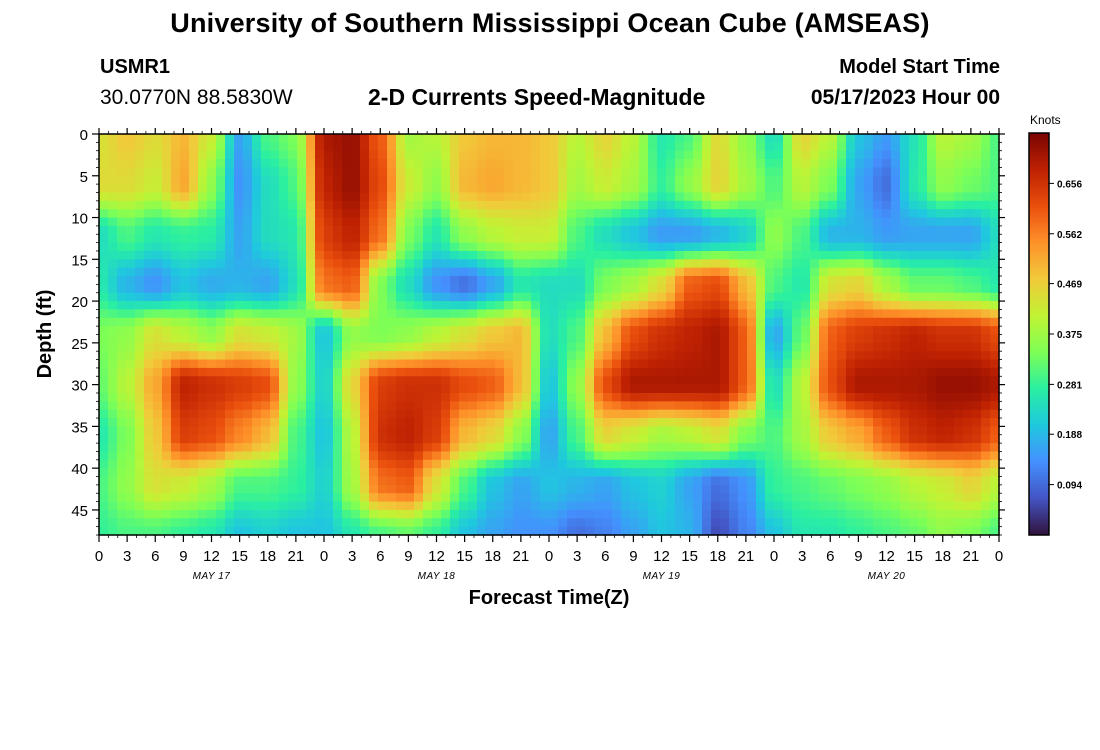 The width and height of the screenshot is (1100, 750). I want to click on x-tick-label: 18, so click(492, 556).